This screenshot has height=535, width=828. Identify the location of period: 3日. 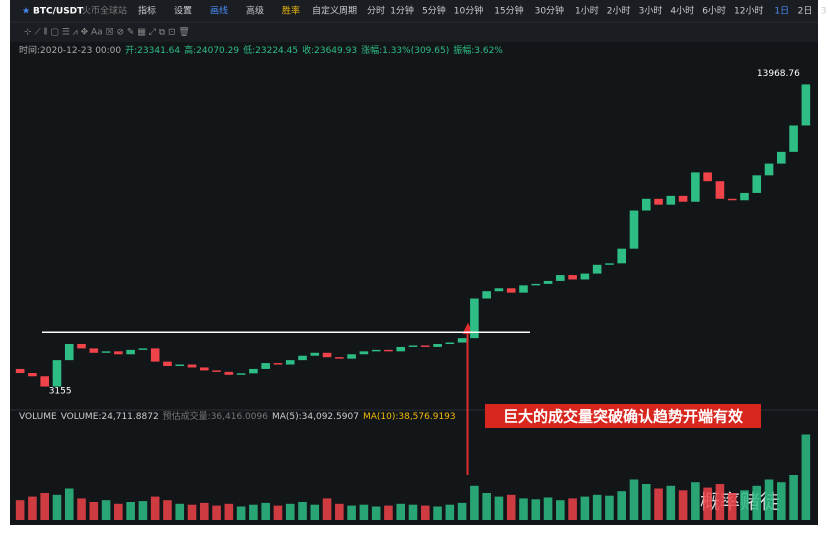
(824, 11).